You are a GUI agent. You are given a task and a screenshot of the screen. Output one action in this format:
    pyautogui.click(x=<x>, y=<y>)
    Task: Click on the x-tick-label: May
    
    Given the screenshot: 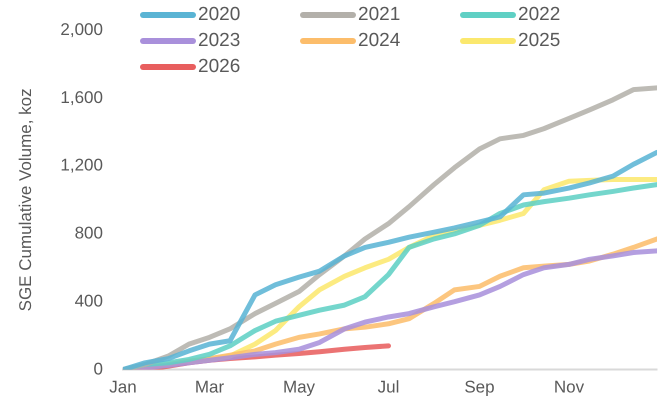 What is the action you would take?
    pyautogui.click(x=299, y=386)
    